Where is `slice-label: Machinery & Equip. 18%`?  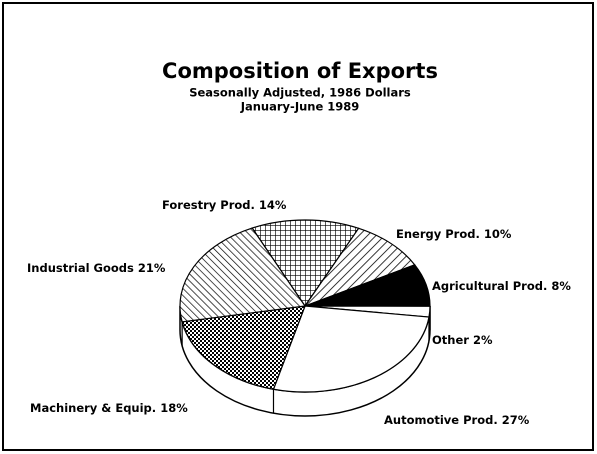
slice-label: Machinery & Equip. 18% is located at coordinates (109, 408).